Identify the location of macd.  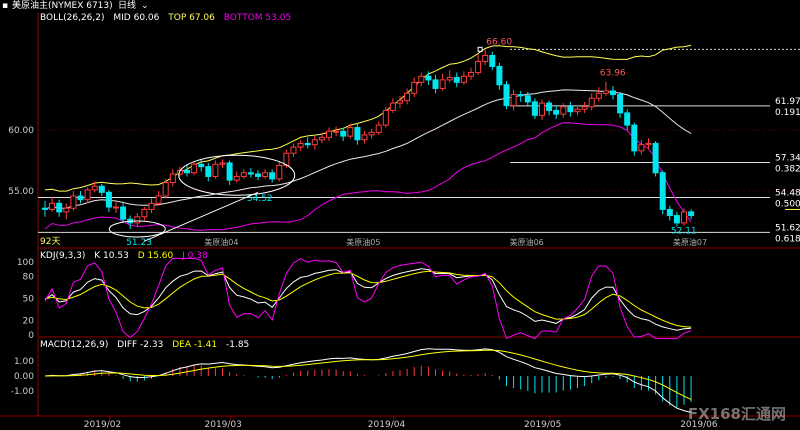
(368, 380).